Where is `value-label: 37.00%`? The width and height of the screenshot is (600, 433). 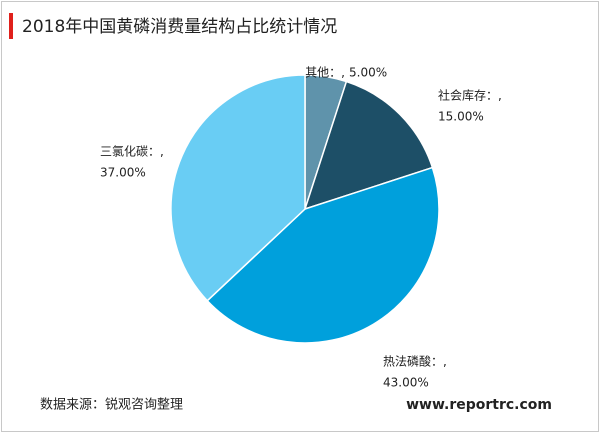 value-label: 37.00% is located at coordinates (123, 173).